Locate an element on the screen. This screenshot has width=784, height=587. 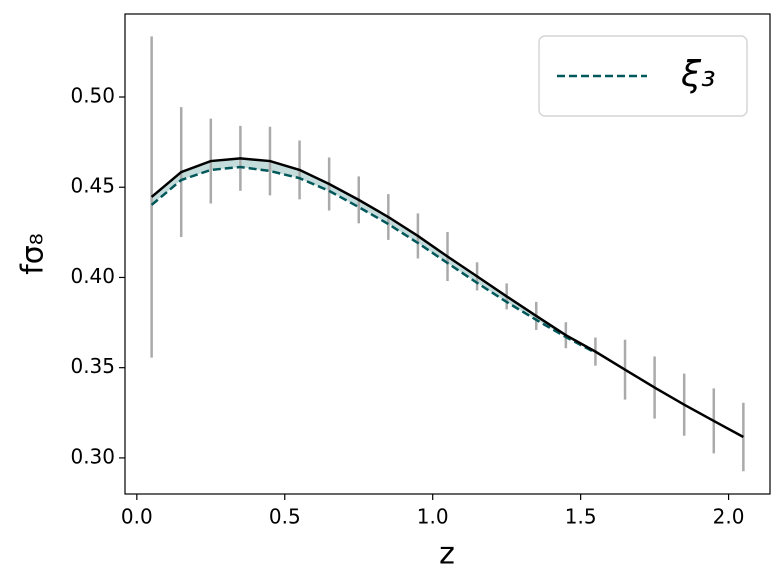
y-tick-label: 0.40 is located at coordinates (92, 276).